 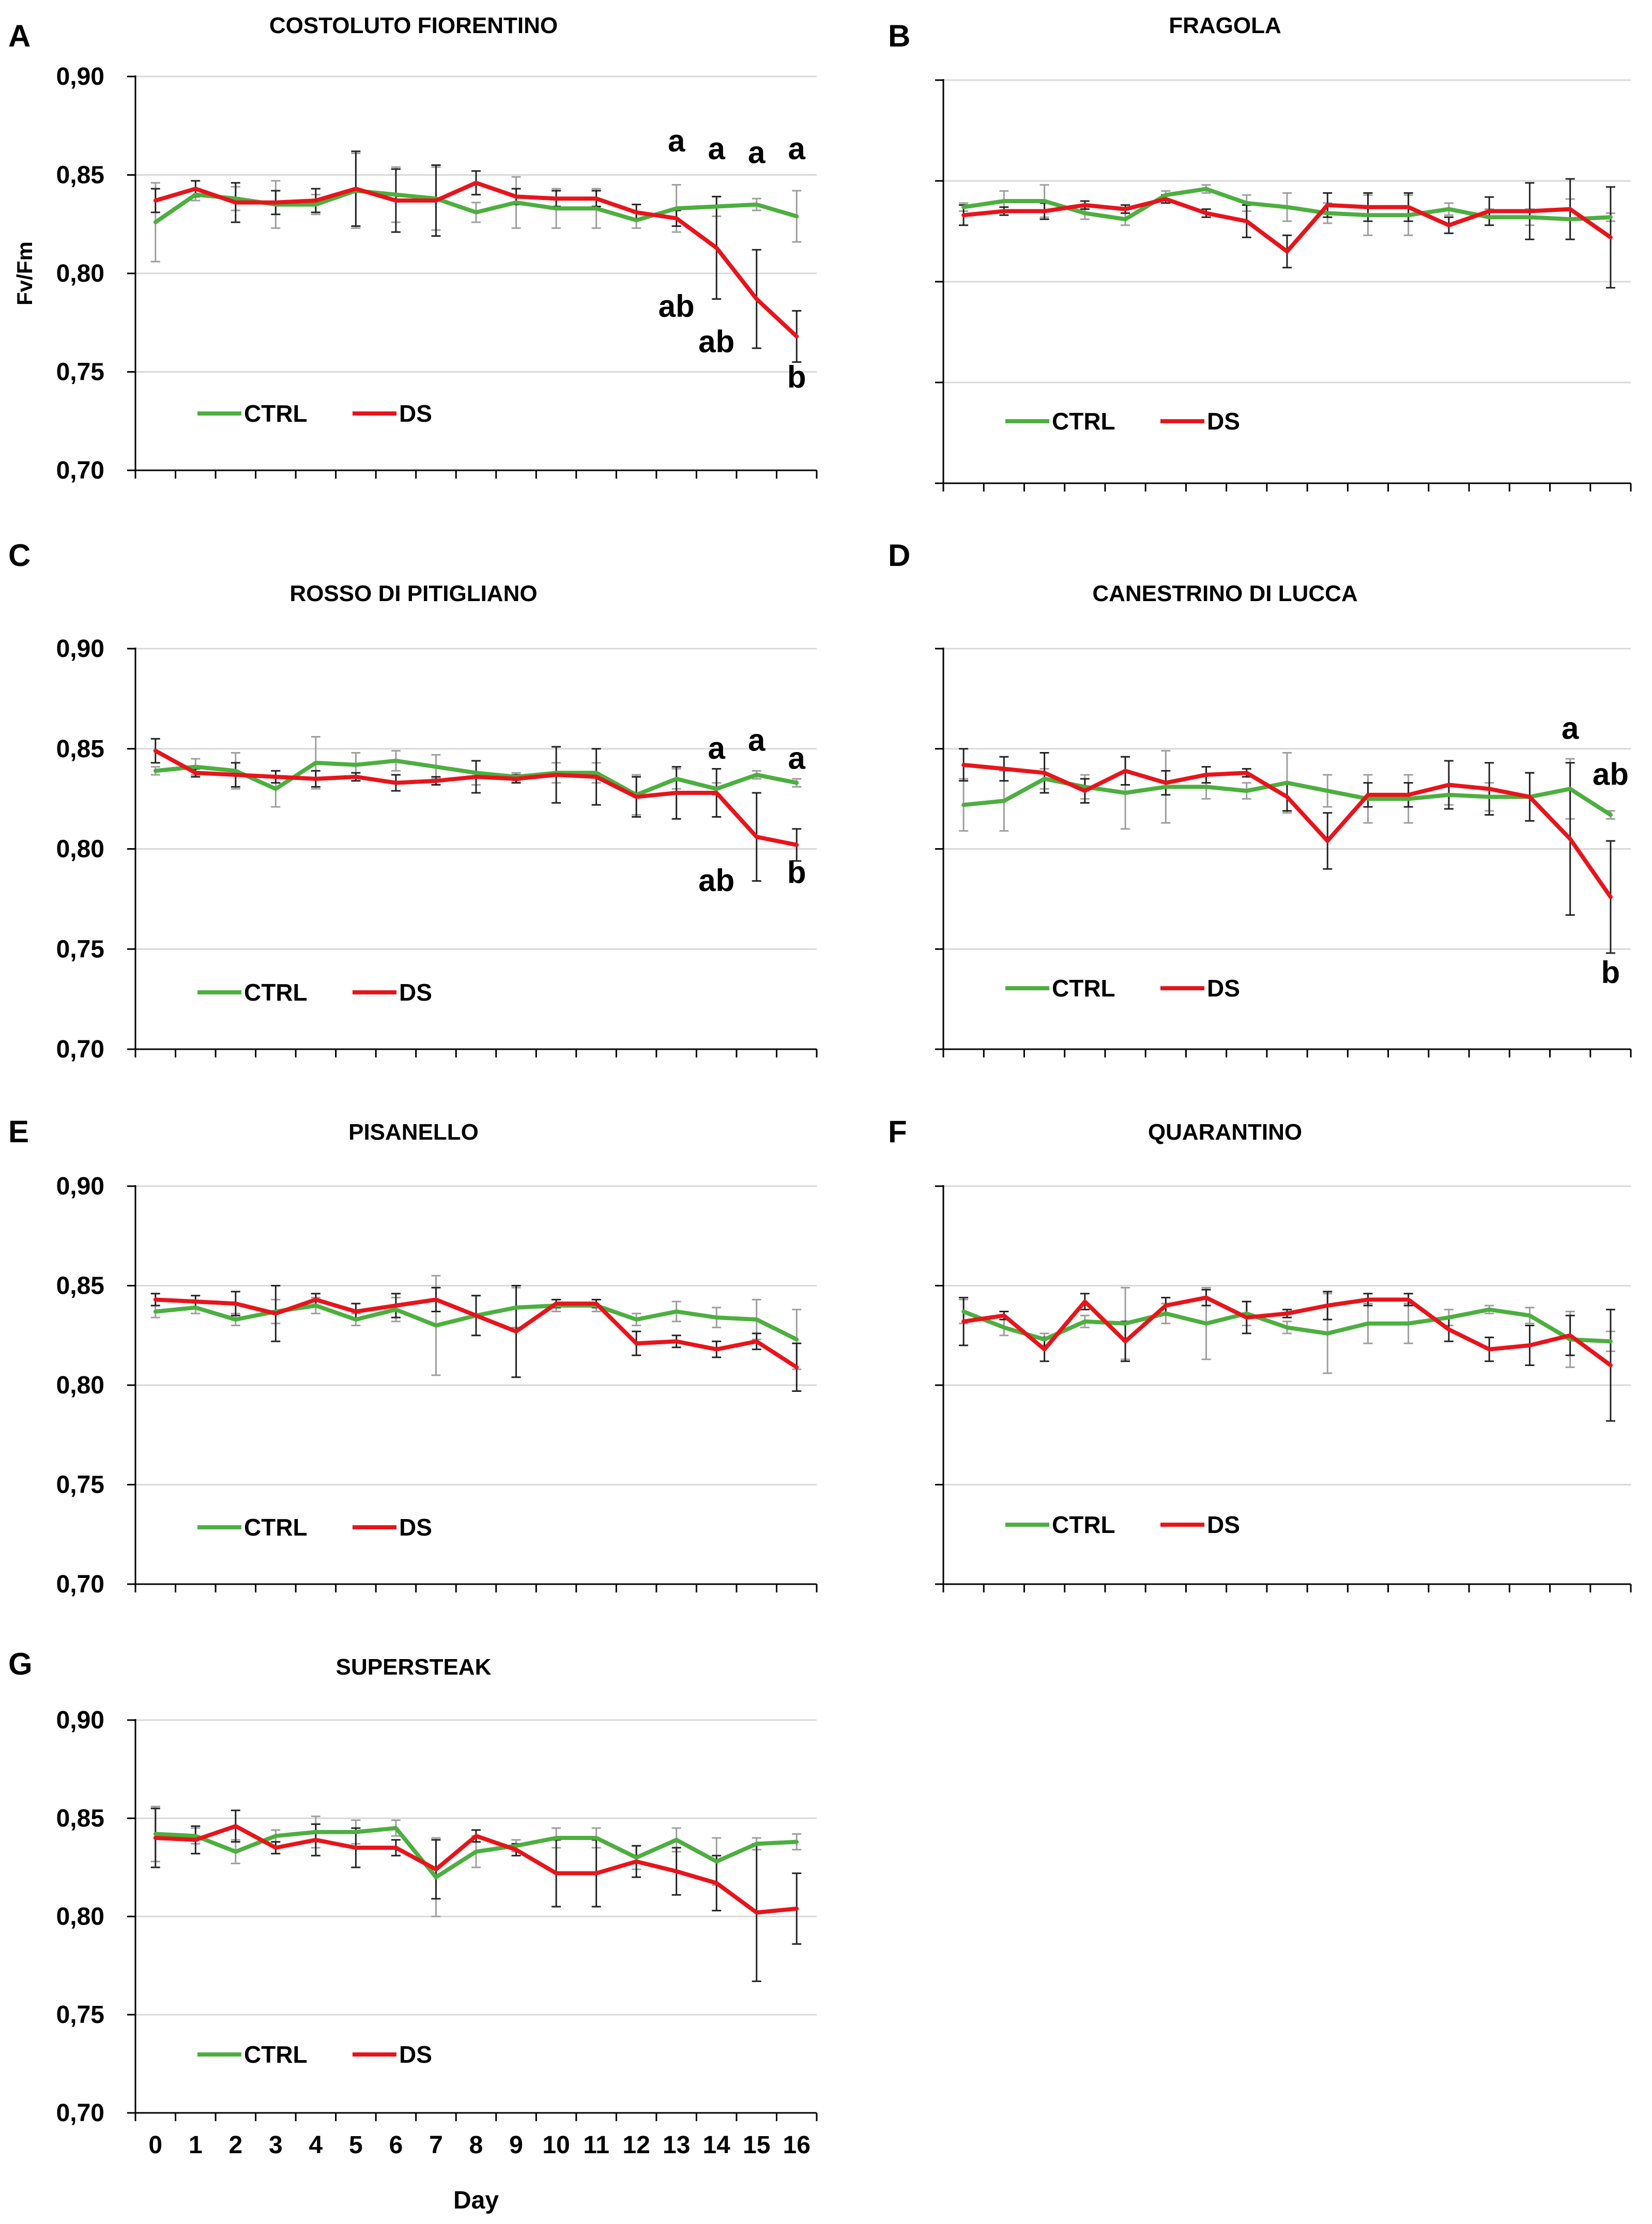 I want to click on x-tick-label: 11, so click(x=596, y=2145).